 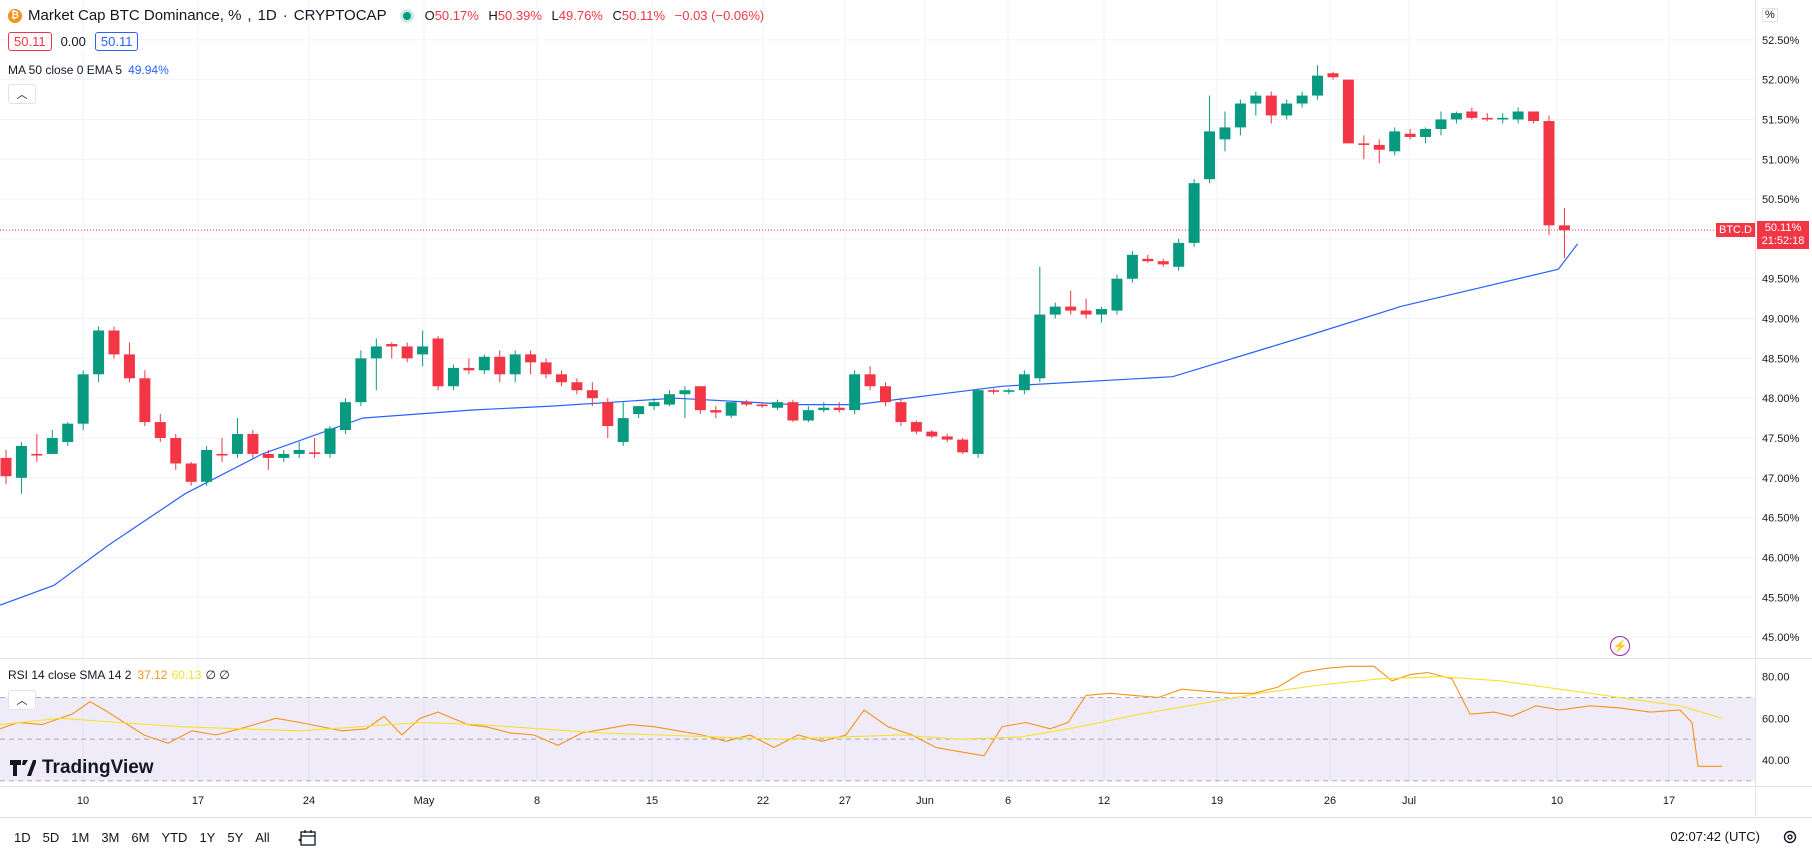 I want to click on tradingview-logo: TradingView, so click(x=82, y=768).